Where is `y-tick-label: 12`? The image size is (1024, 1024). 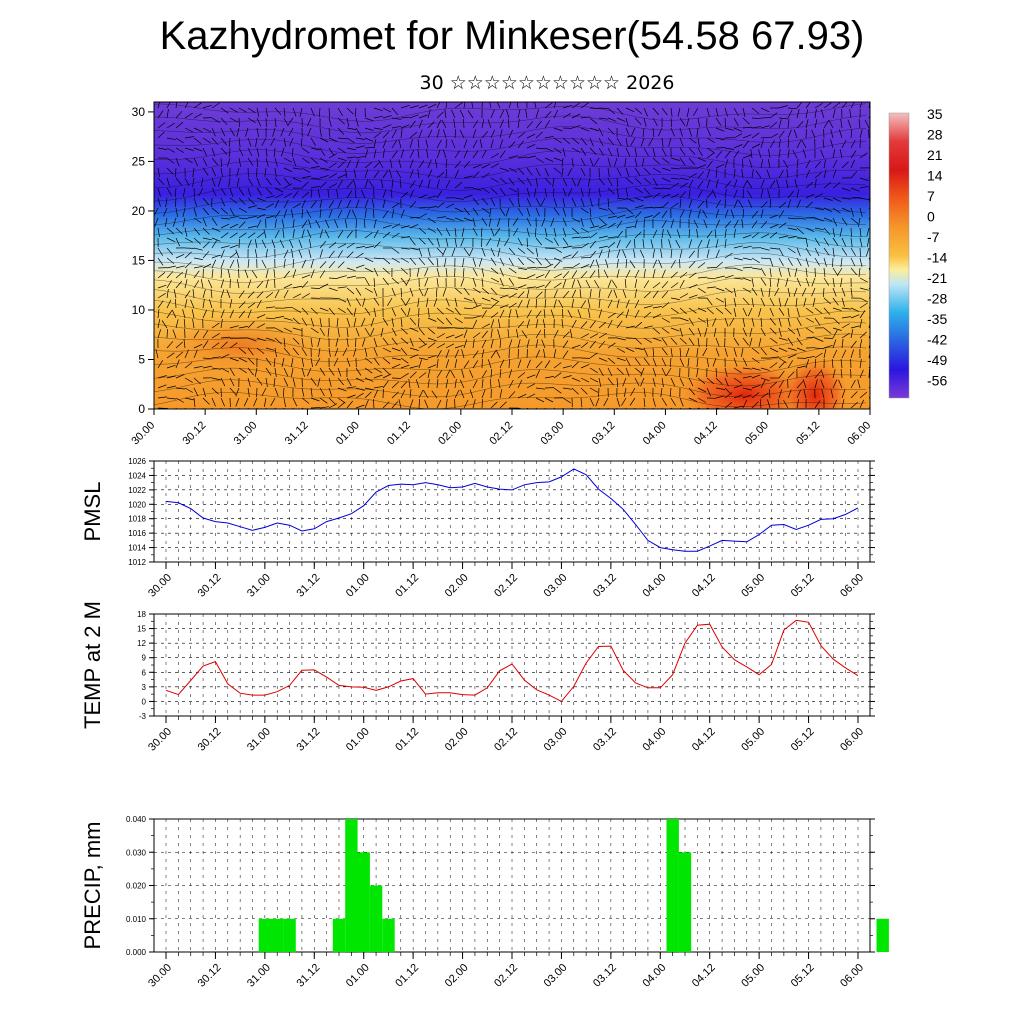 y-tick-label: 12 is located at coordinates (141, 643).